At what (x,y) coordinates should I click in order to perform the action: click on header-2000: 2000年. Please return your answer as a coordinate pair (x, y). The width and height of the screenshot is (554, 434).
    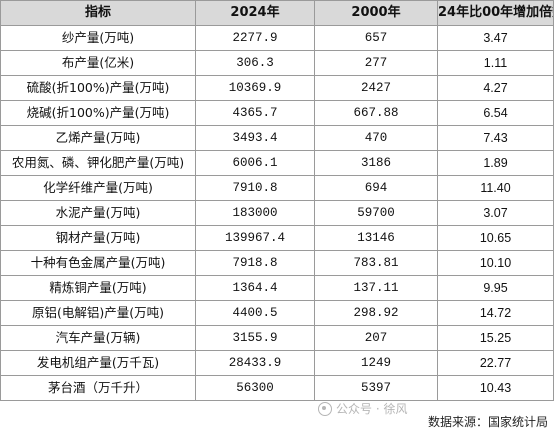
    Looking at the image, I should click on (376, 13).